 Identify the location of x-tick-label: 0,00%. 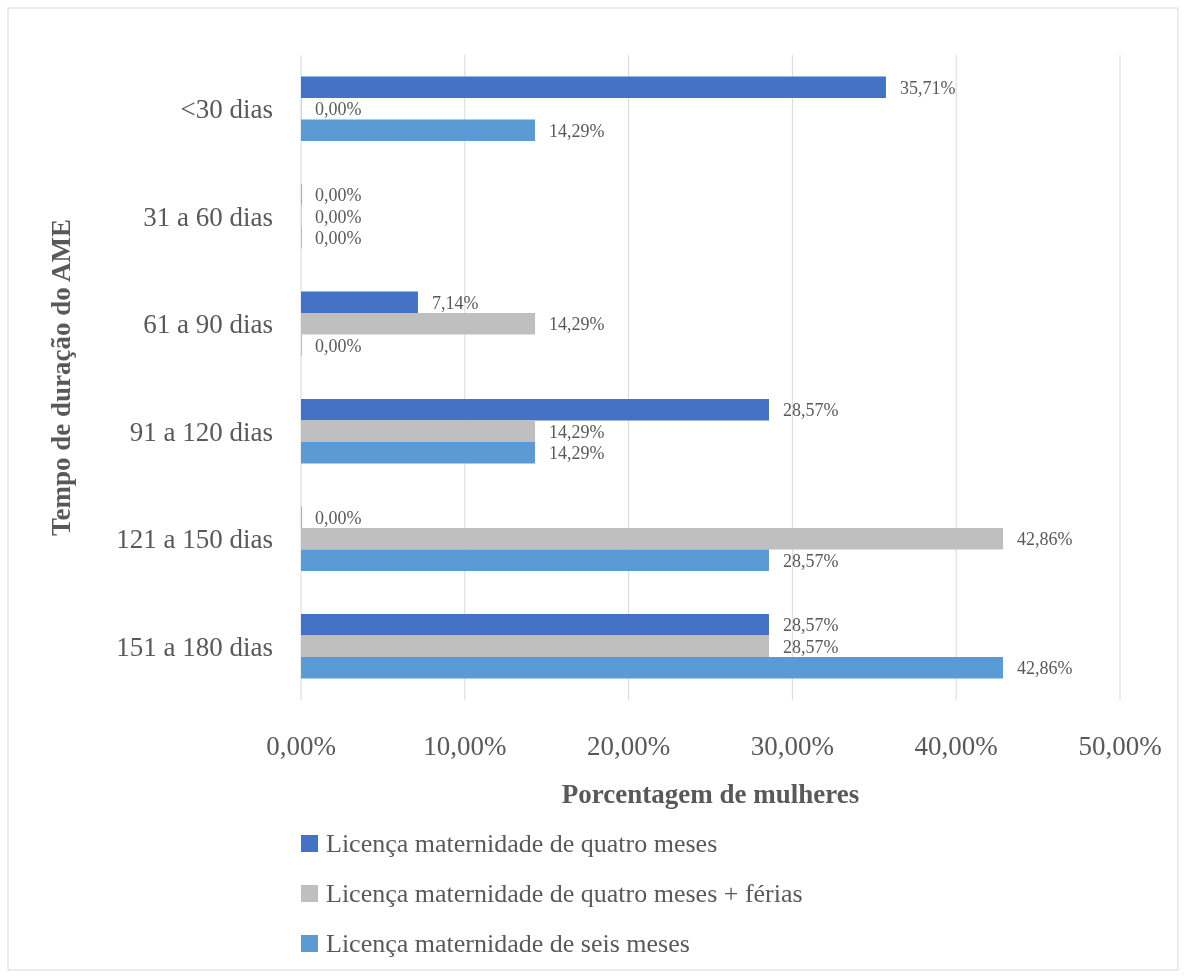
(301, 746).